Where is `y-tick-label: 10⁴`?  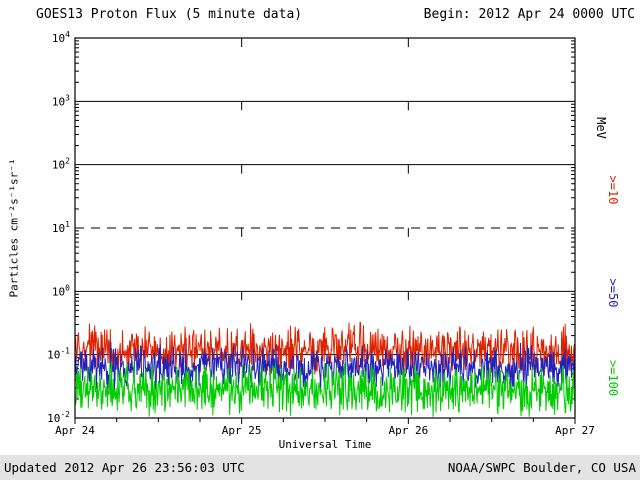
y-tick-label: 10⁴ is located at coordinates (61, 37).